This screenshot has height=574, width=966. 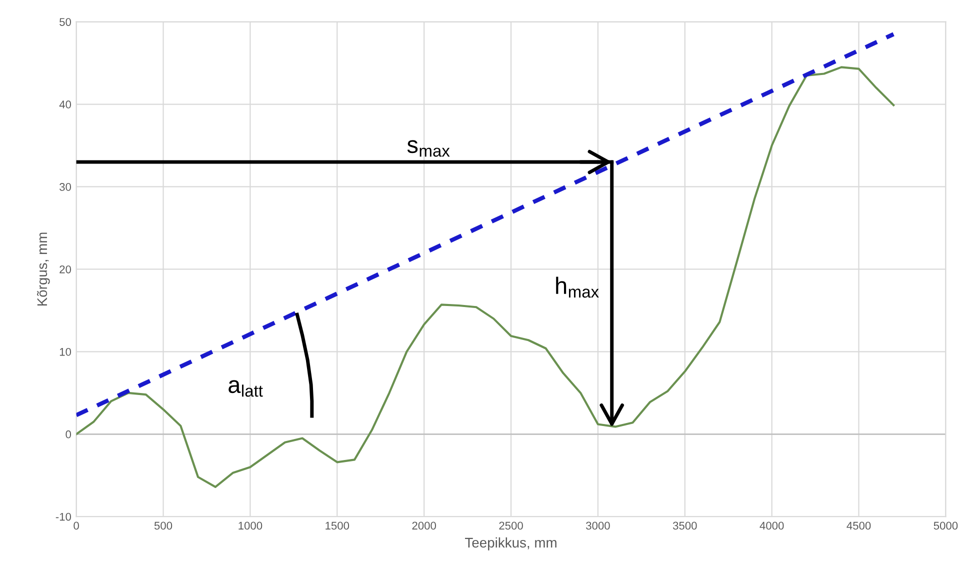 What do you see at coordinates (510, 543) in the screenshot?
I see `x-axis-title: Teepikkus, mm` at bounding box center [510, 543].